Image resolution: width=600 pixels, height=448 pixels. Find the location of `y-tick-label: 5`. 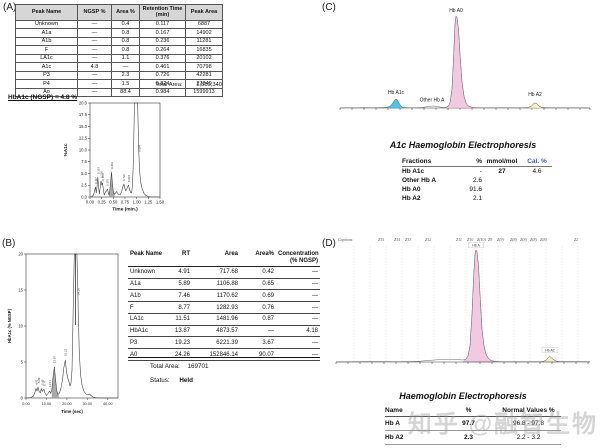

y-tick-label: 5 is located at coordinates (22, 362).